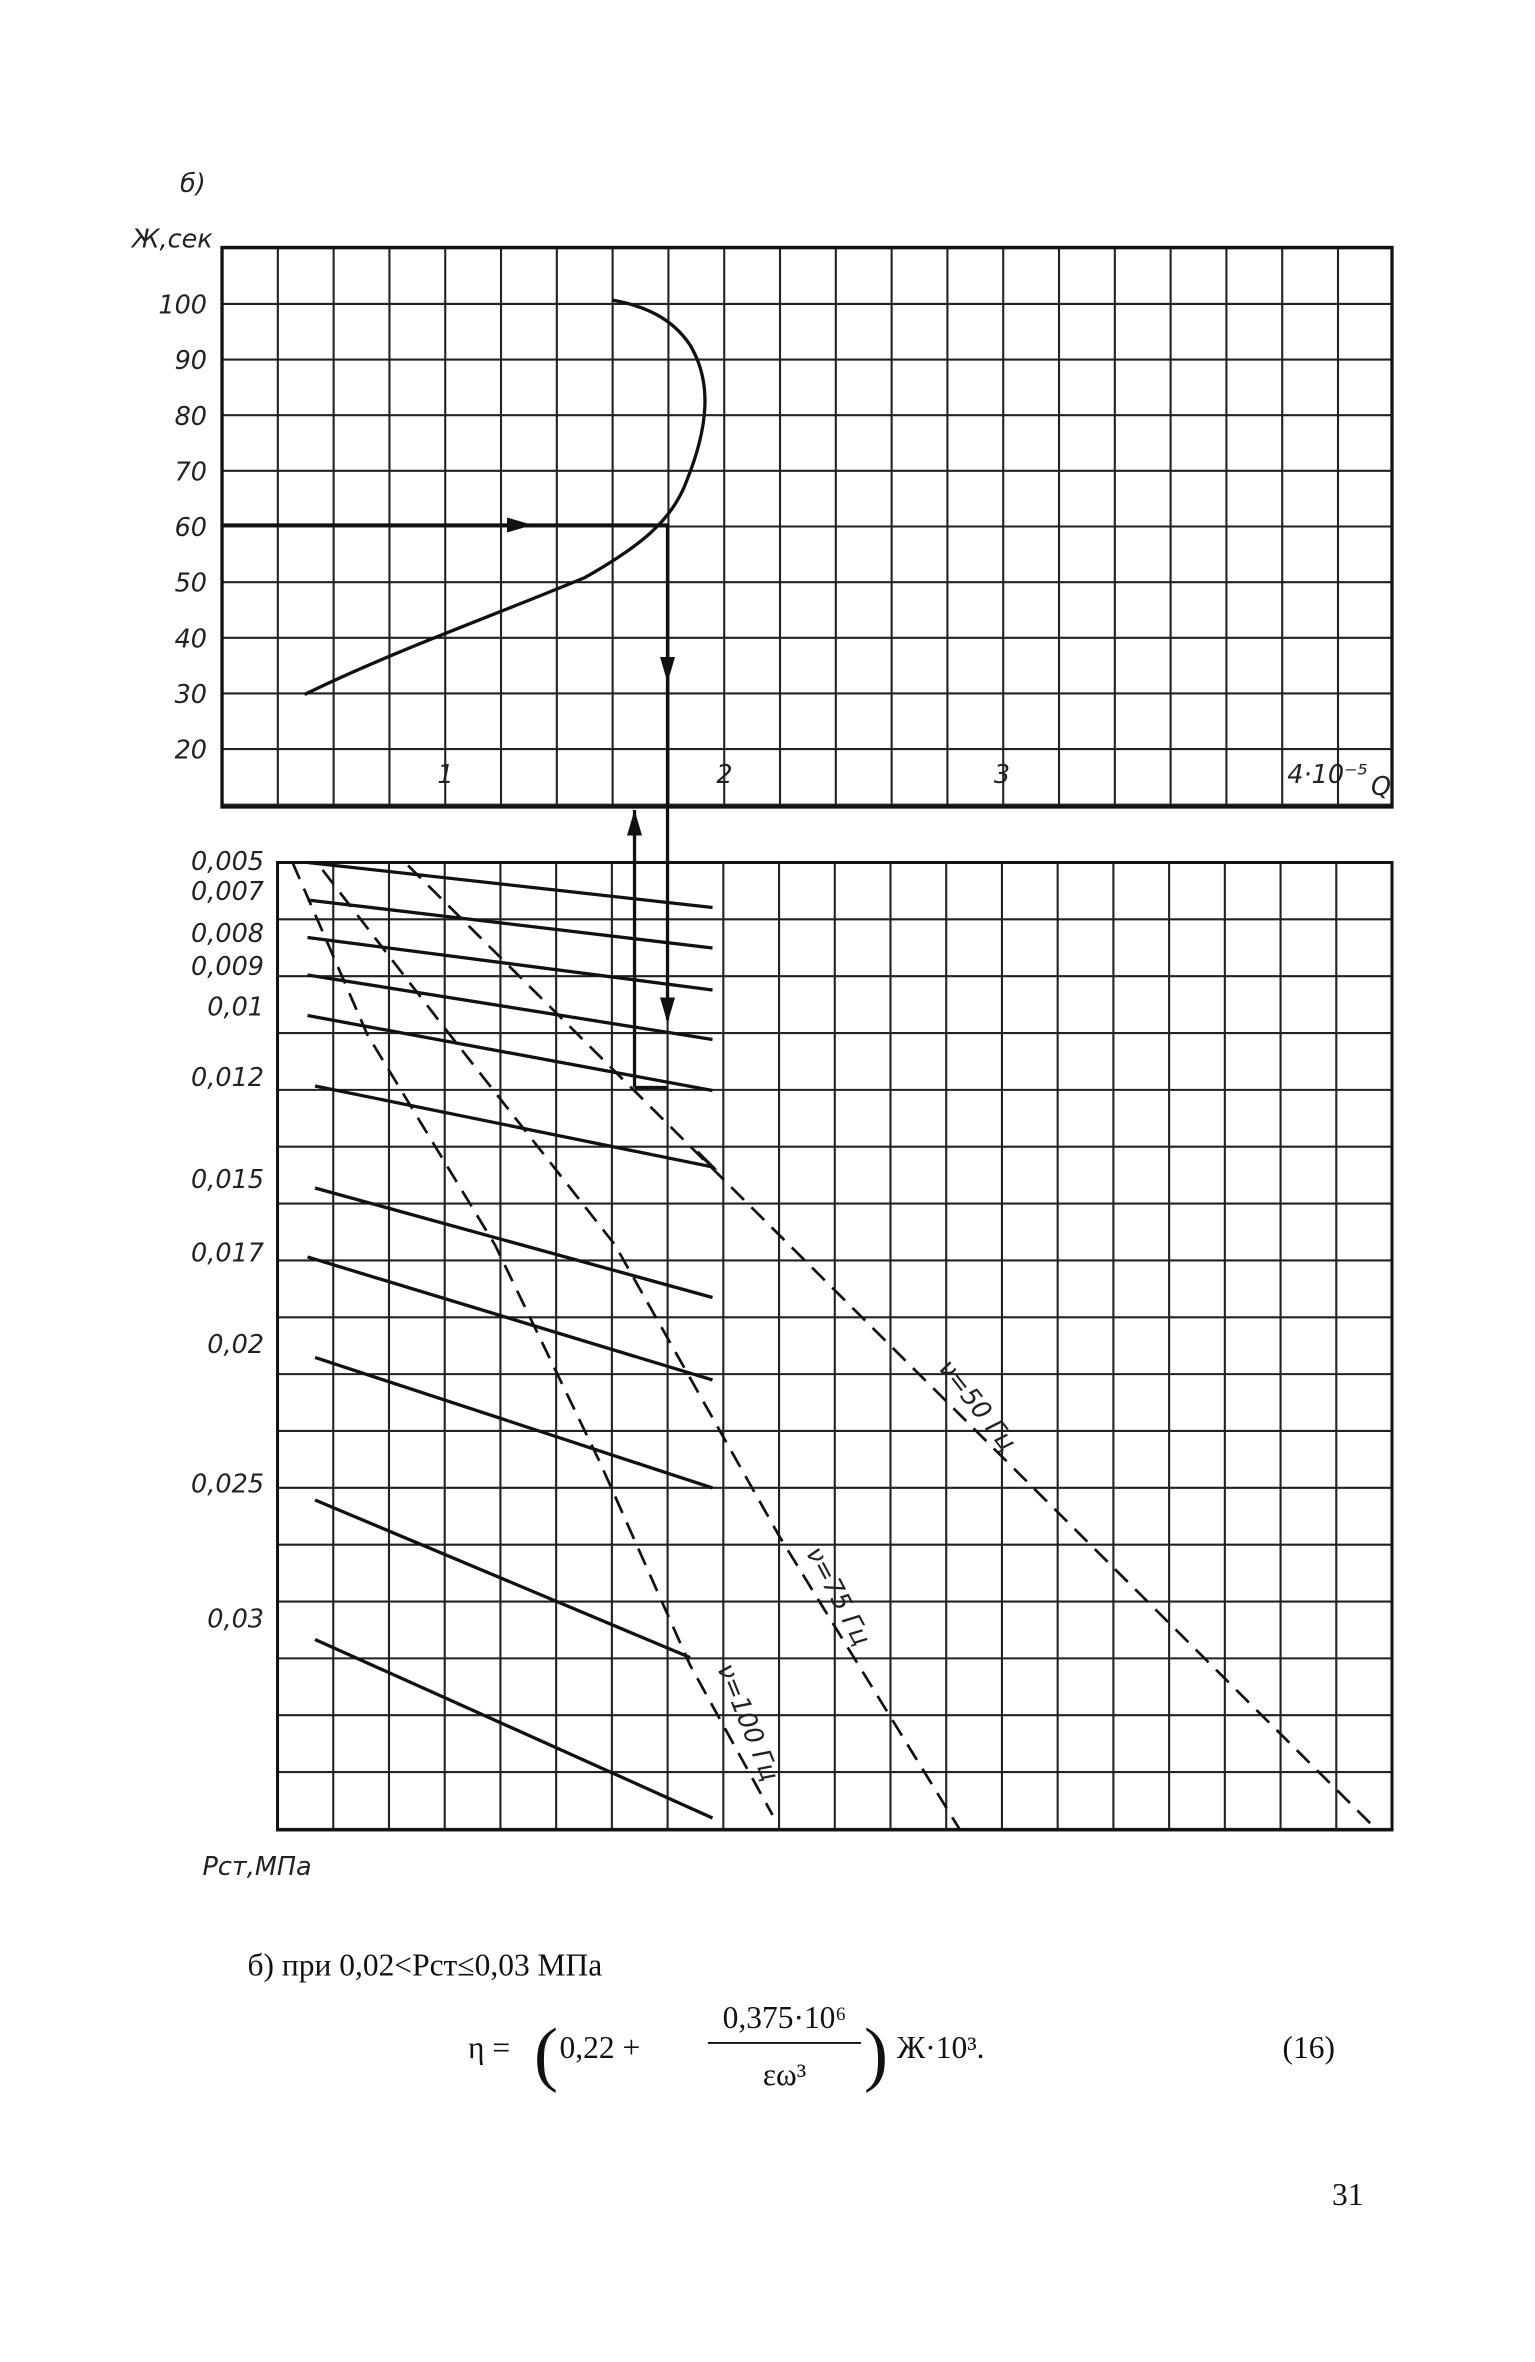  Describe the element at coordinates (546, 2053) in the screenshot. I see `paren: (` at that location.